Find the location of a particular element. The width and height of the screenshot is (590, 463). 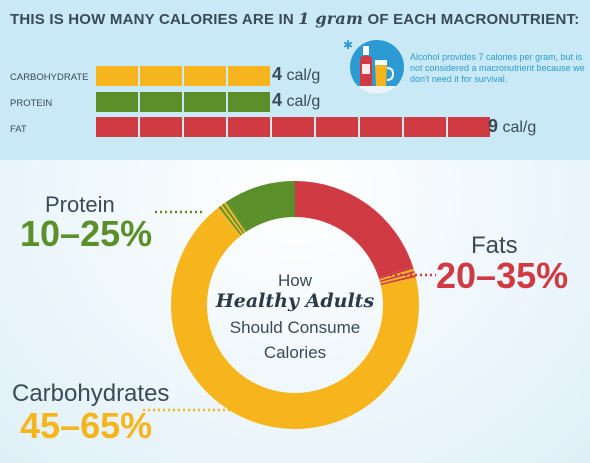

carbohydrate-value: 4 cal/g is located at coordinates (296, 74).